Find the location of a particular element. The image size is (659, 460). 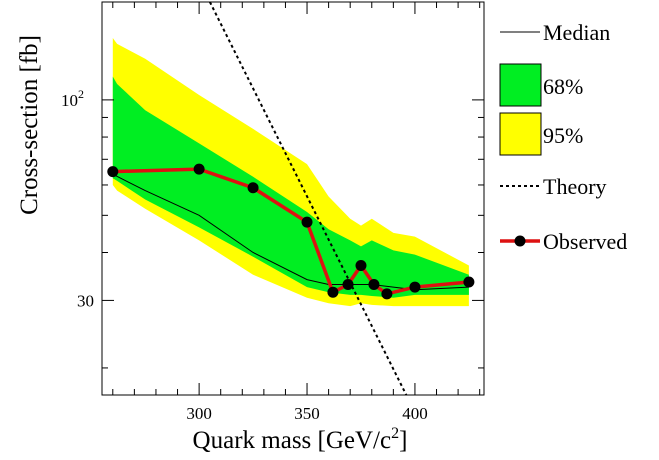

x-tick-label: 300 is located at coordinates (199, 413).